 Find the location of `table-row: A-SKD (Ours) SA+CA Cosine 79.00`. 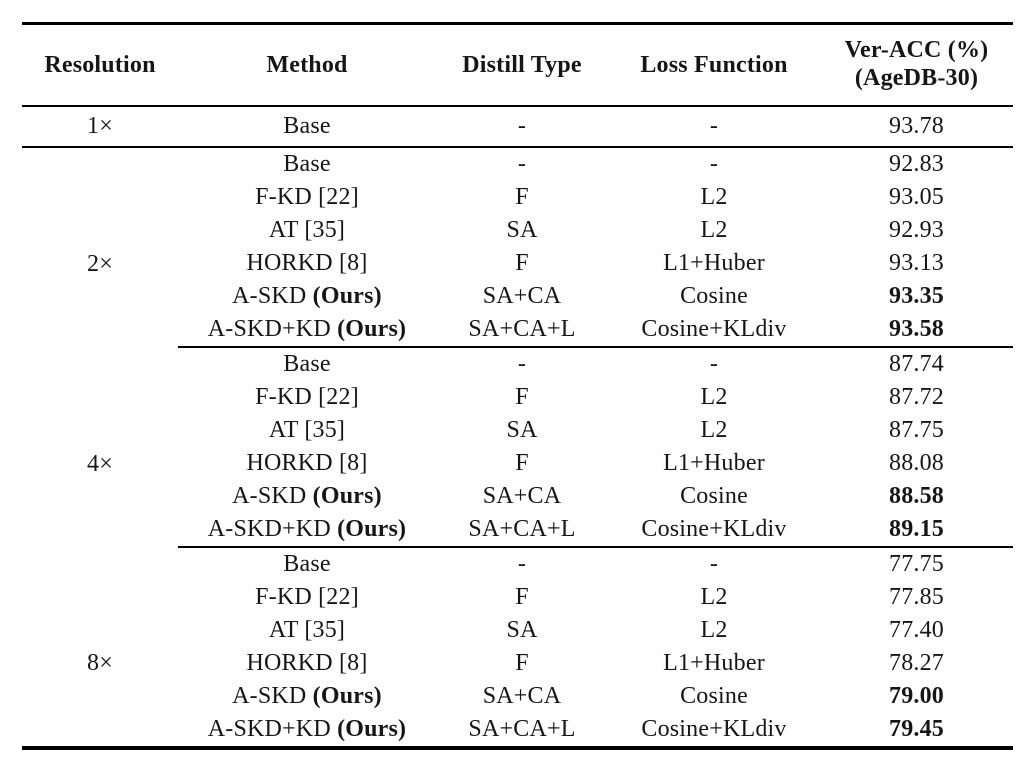

table-row: A-SKD (Ours) SA+CA Cosine 79.00 is located at coordinates (517, 696).